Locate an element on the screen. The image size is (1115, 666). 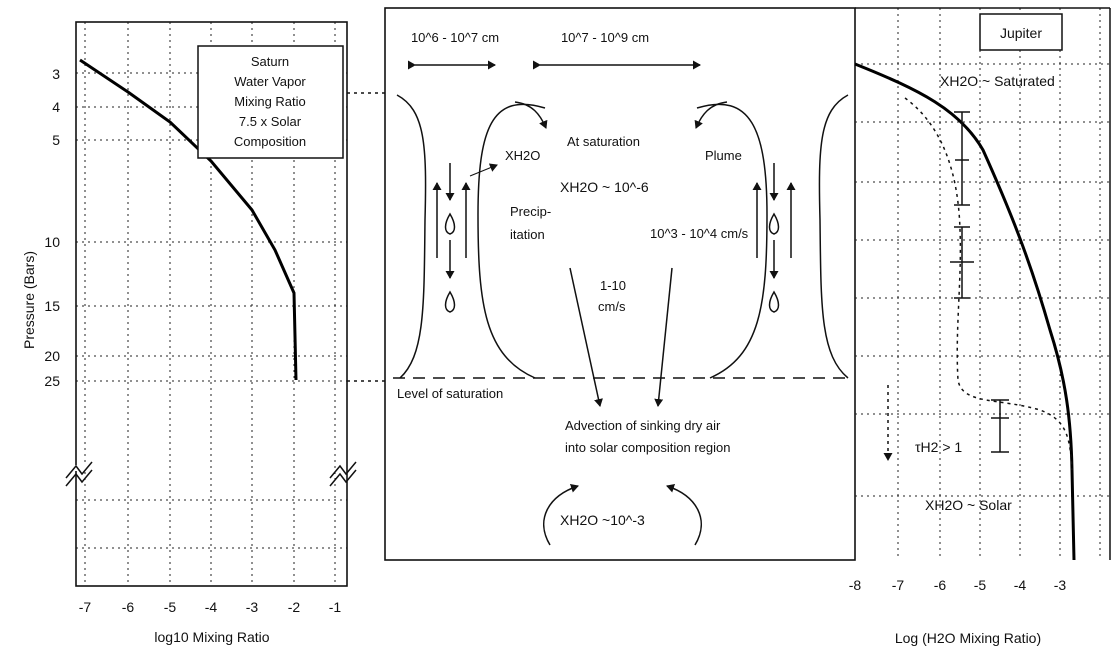
jupiter-xtick--8: -8 is located at coordinates (855, 585).